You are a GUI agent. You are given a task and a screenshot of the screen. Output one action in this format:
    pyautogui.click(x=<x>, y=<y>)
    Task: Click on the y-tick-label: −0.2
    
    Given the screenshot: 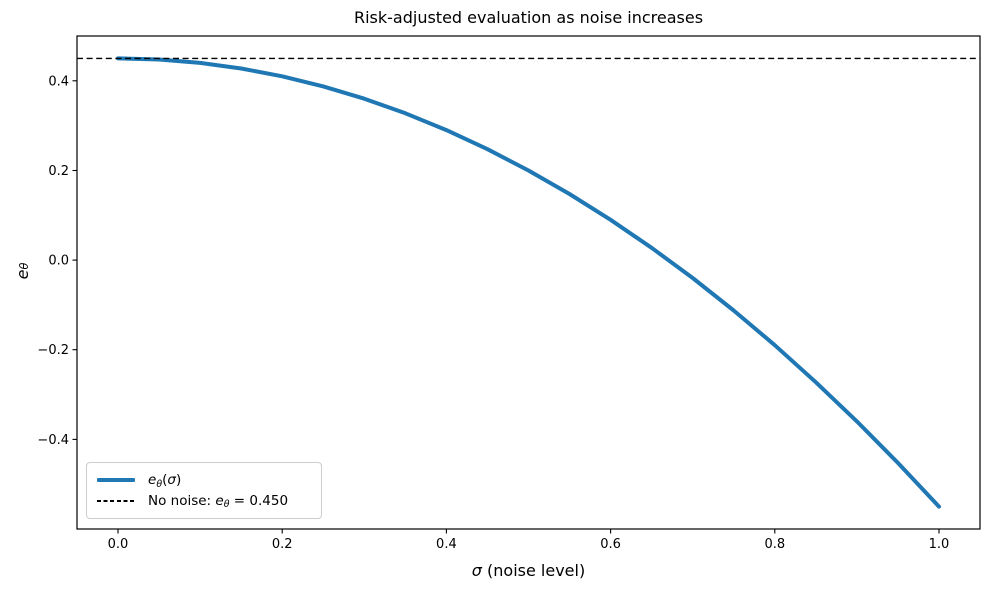 What is the action you would take?
    pyautogui.click(x=53, y=350)
    